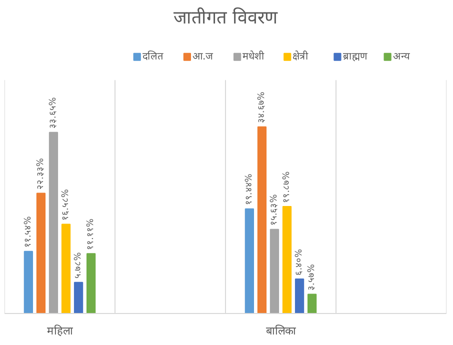 Image resolution: width=453 pixels, height=345 pixels. I want to click on data-label: २२.३३%, so click(41, 174).